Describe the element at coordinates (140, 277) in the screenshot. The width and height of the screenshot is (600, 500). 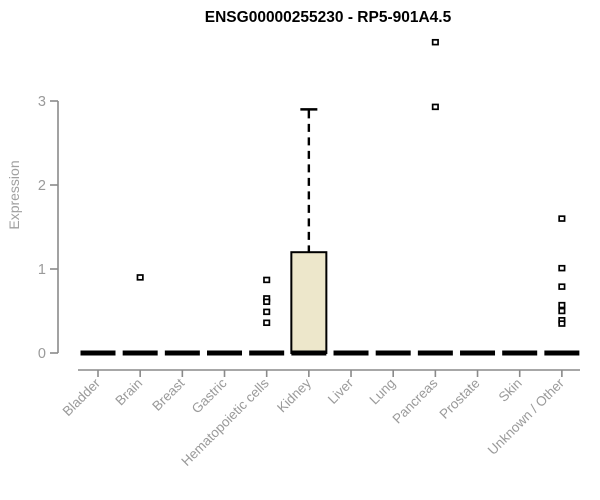
I see `outlier-point-brain` at that location.